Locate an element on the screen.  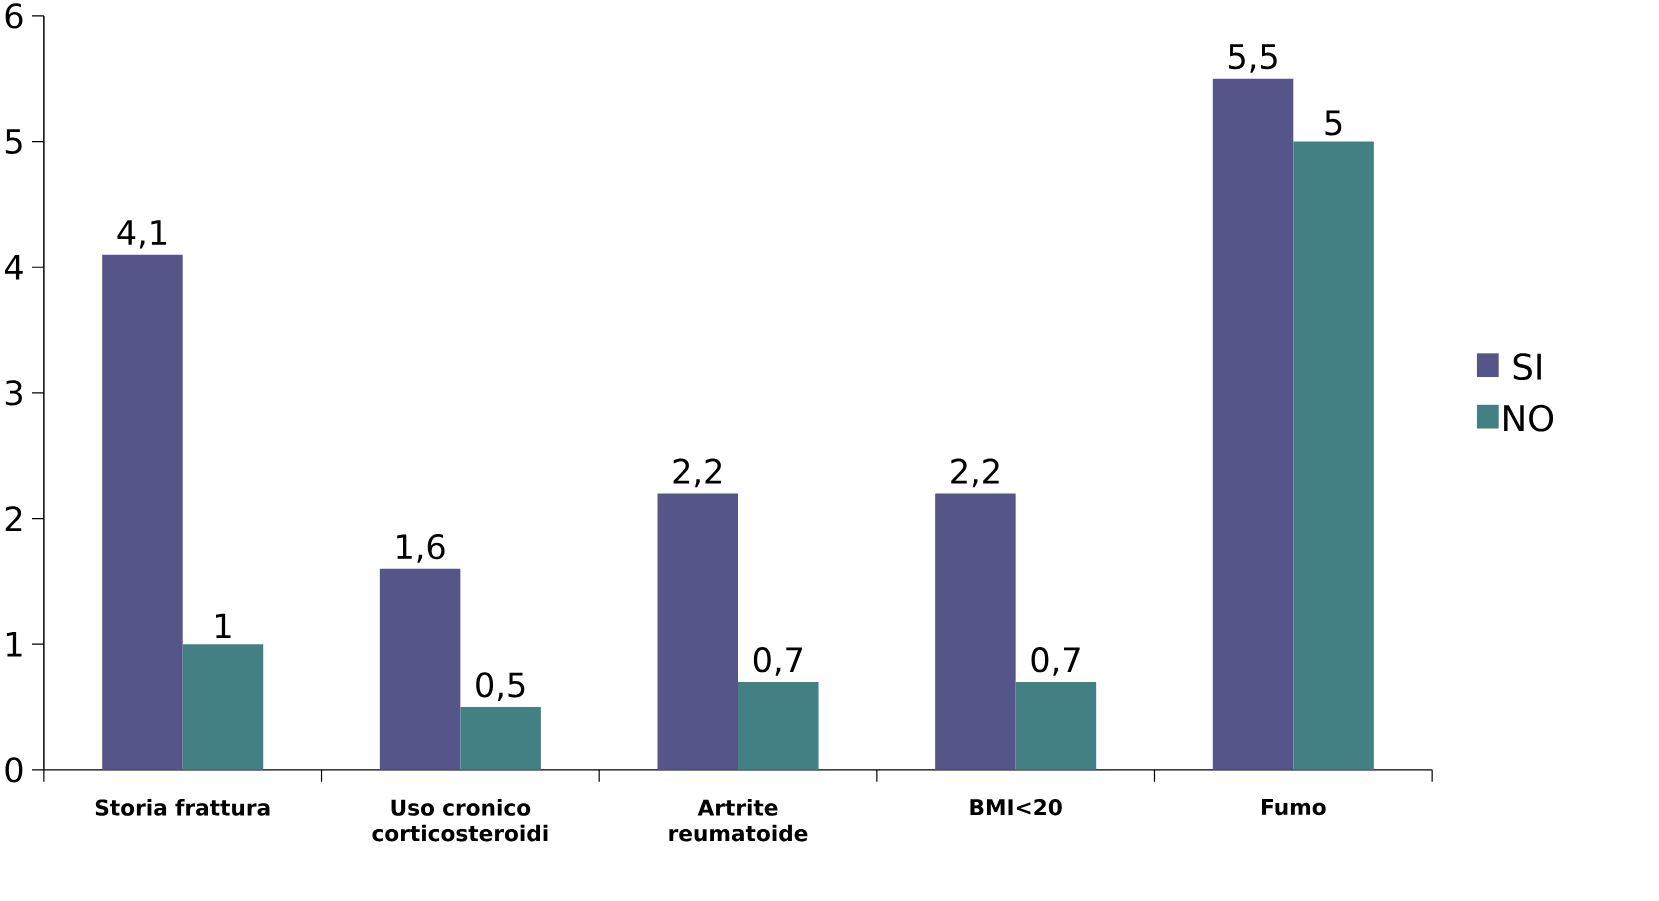
data-label: 1,6 is located at coordinates (421, 548).